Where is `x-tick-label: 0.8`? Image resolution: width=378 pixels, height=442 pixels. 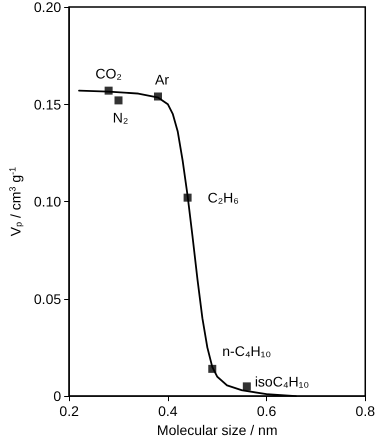 x-tick-label: 0.8 is located at coordinates (366, 411).